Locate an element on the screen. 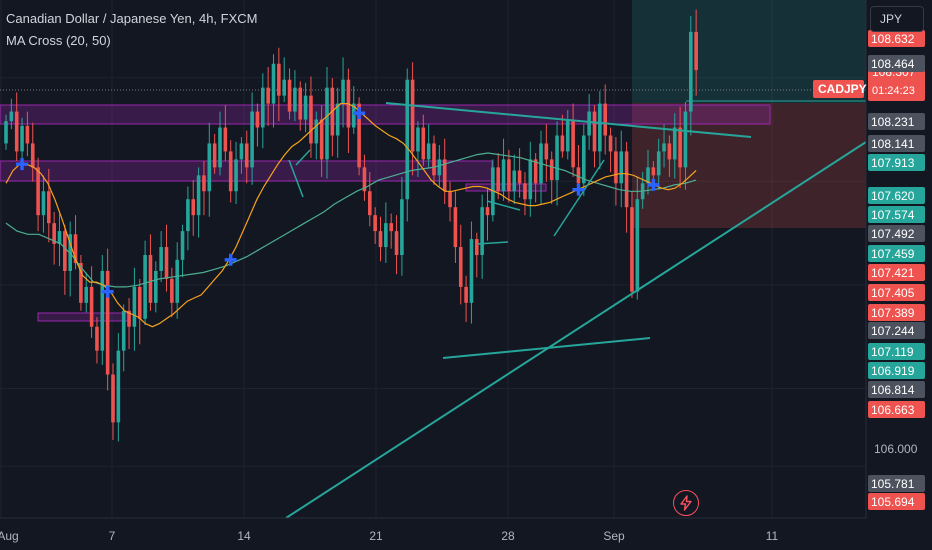 Image resolution: width=932 pixels, height=550 pixels. flash-button is located at coordinates (686, 503).